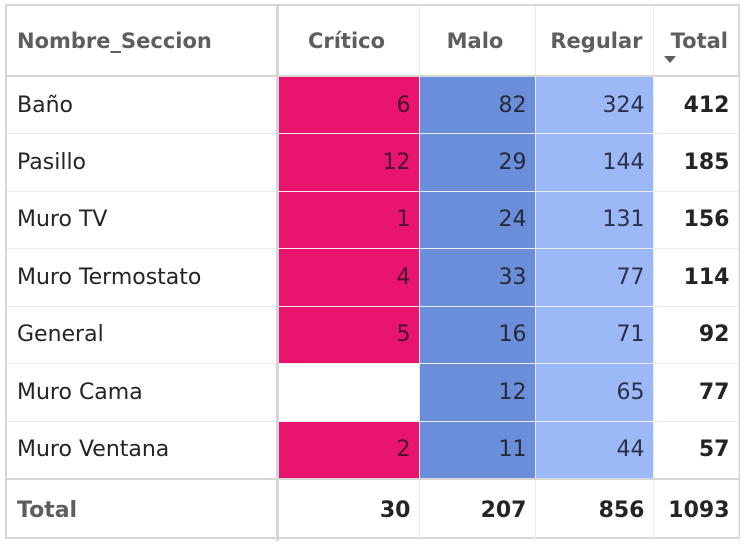 This screenshot has height=549, width=751. I want to click on cell-malo: 29, so click(477, 162).